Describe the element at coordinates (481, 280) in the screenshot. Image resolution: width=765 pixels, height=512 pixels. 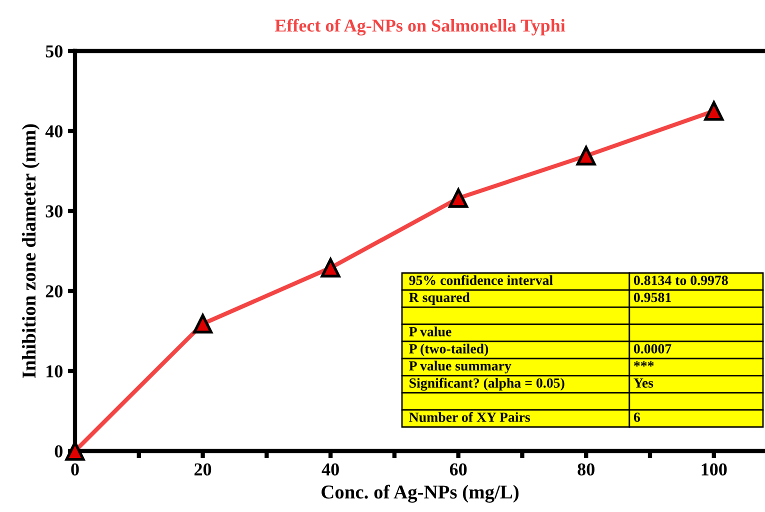
I see `annotation: 95% confidence interval` at that location.